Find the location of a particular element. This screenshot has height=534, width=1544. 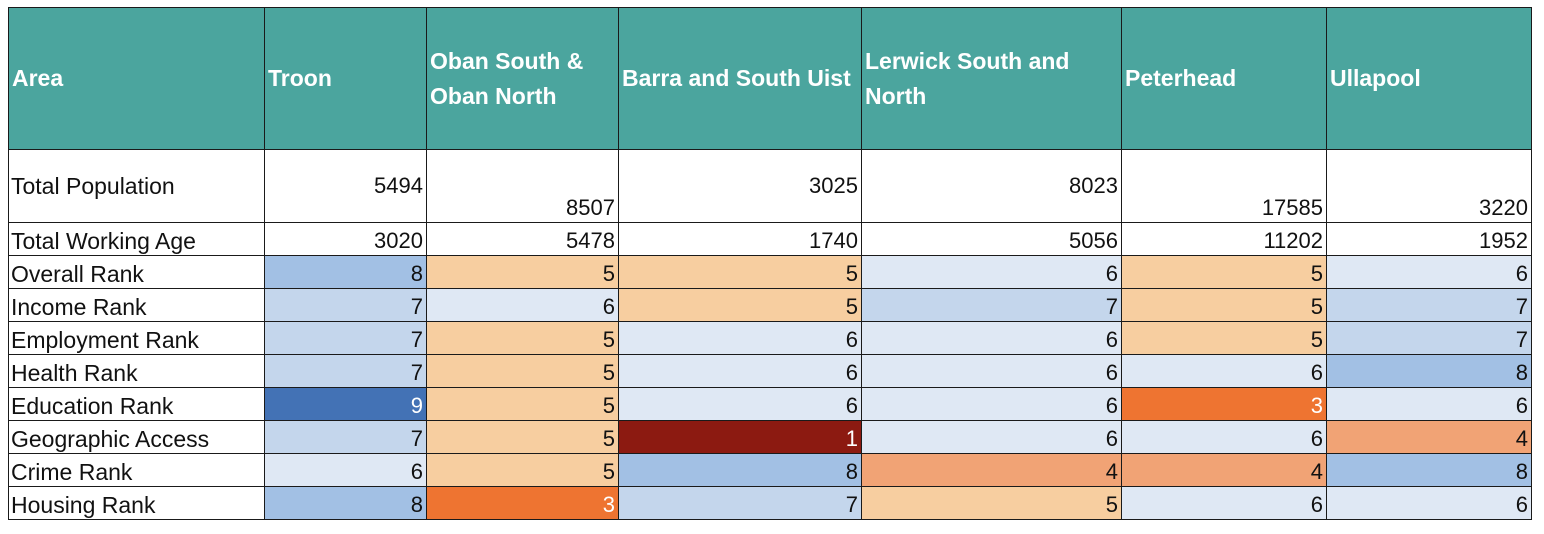

header-troon: Troon is located at coordinates (345, 78).